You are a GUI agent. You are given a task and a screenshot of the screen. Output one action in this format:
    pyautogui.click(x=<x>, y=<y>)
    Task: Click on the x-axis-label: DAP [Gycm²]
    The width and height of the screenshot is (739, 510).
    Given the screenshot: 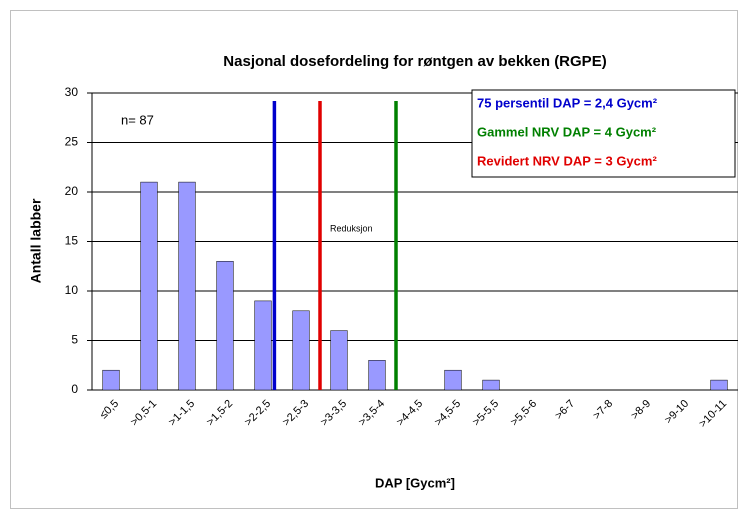 What is the action you would take?
    pyautogui.click(x=415, y=482)
    